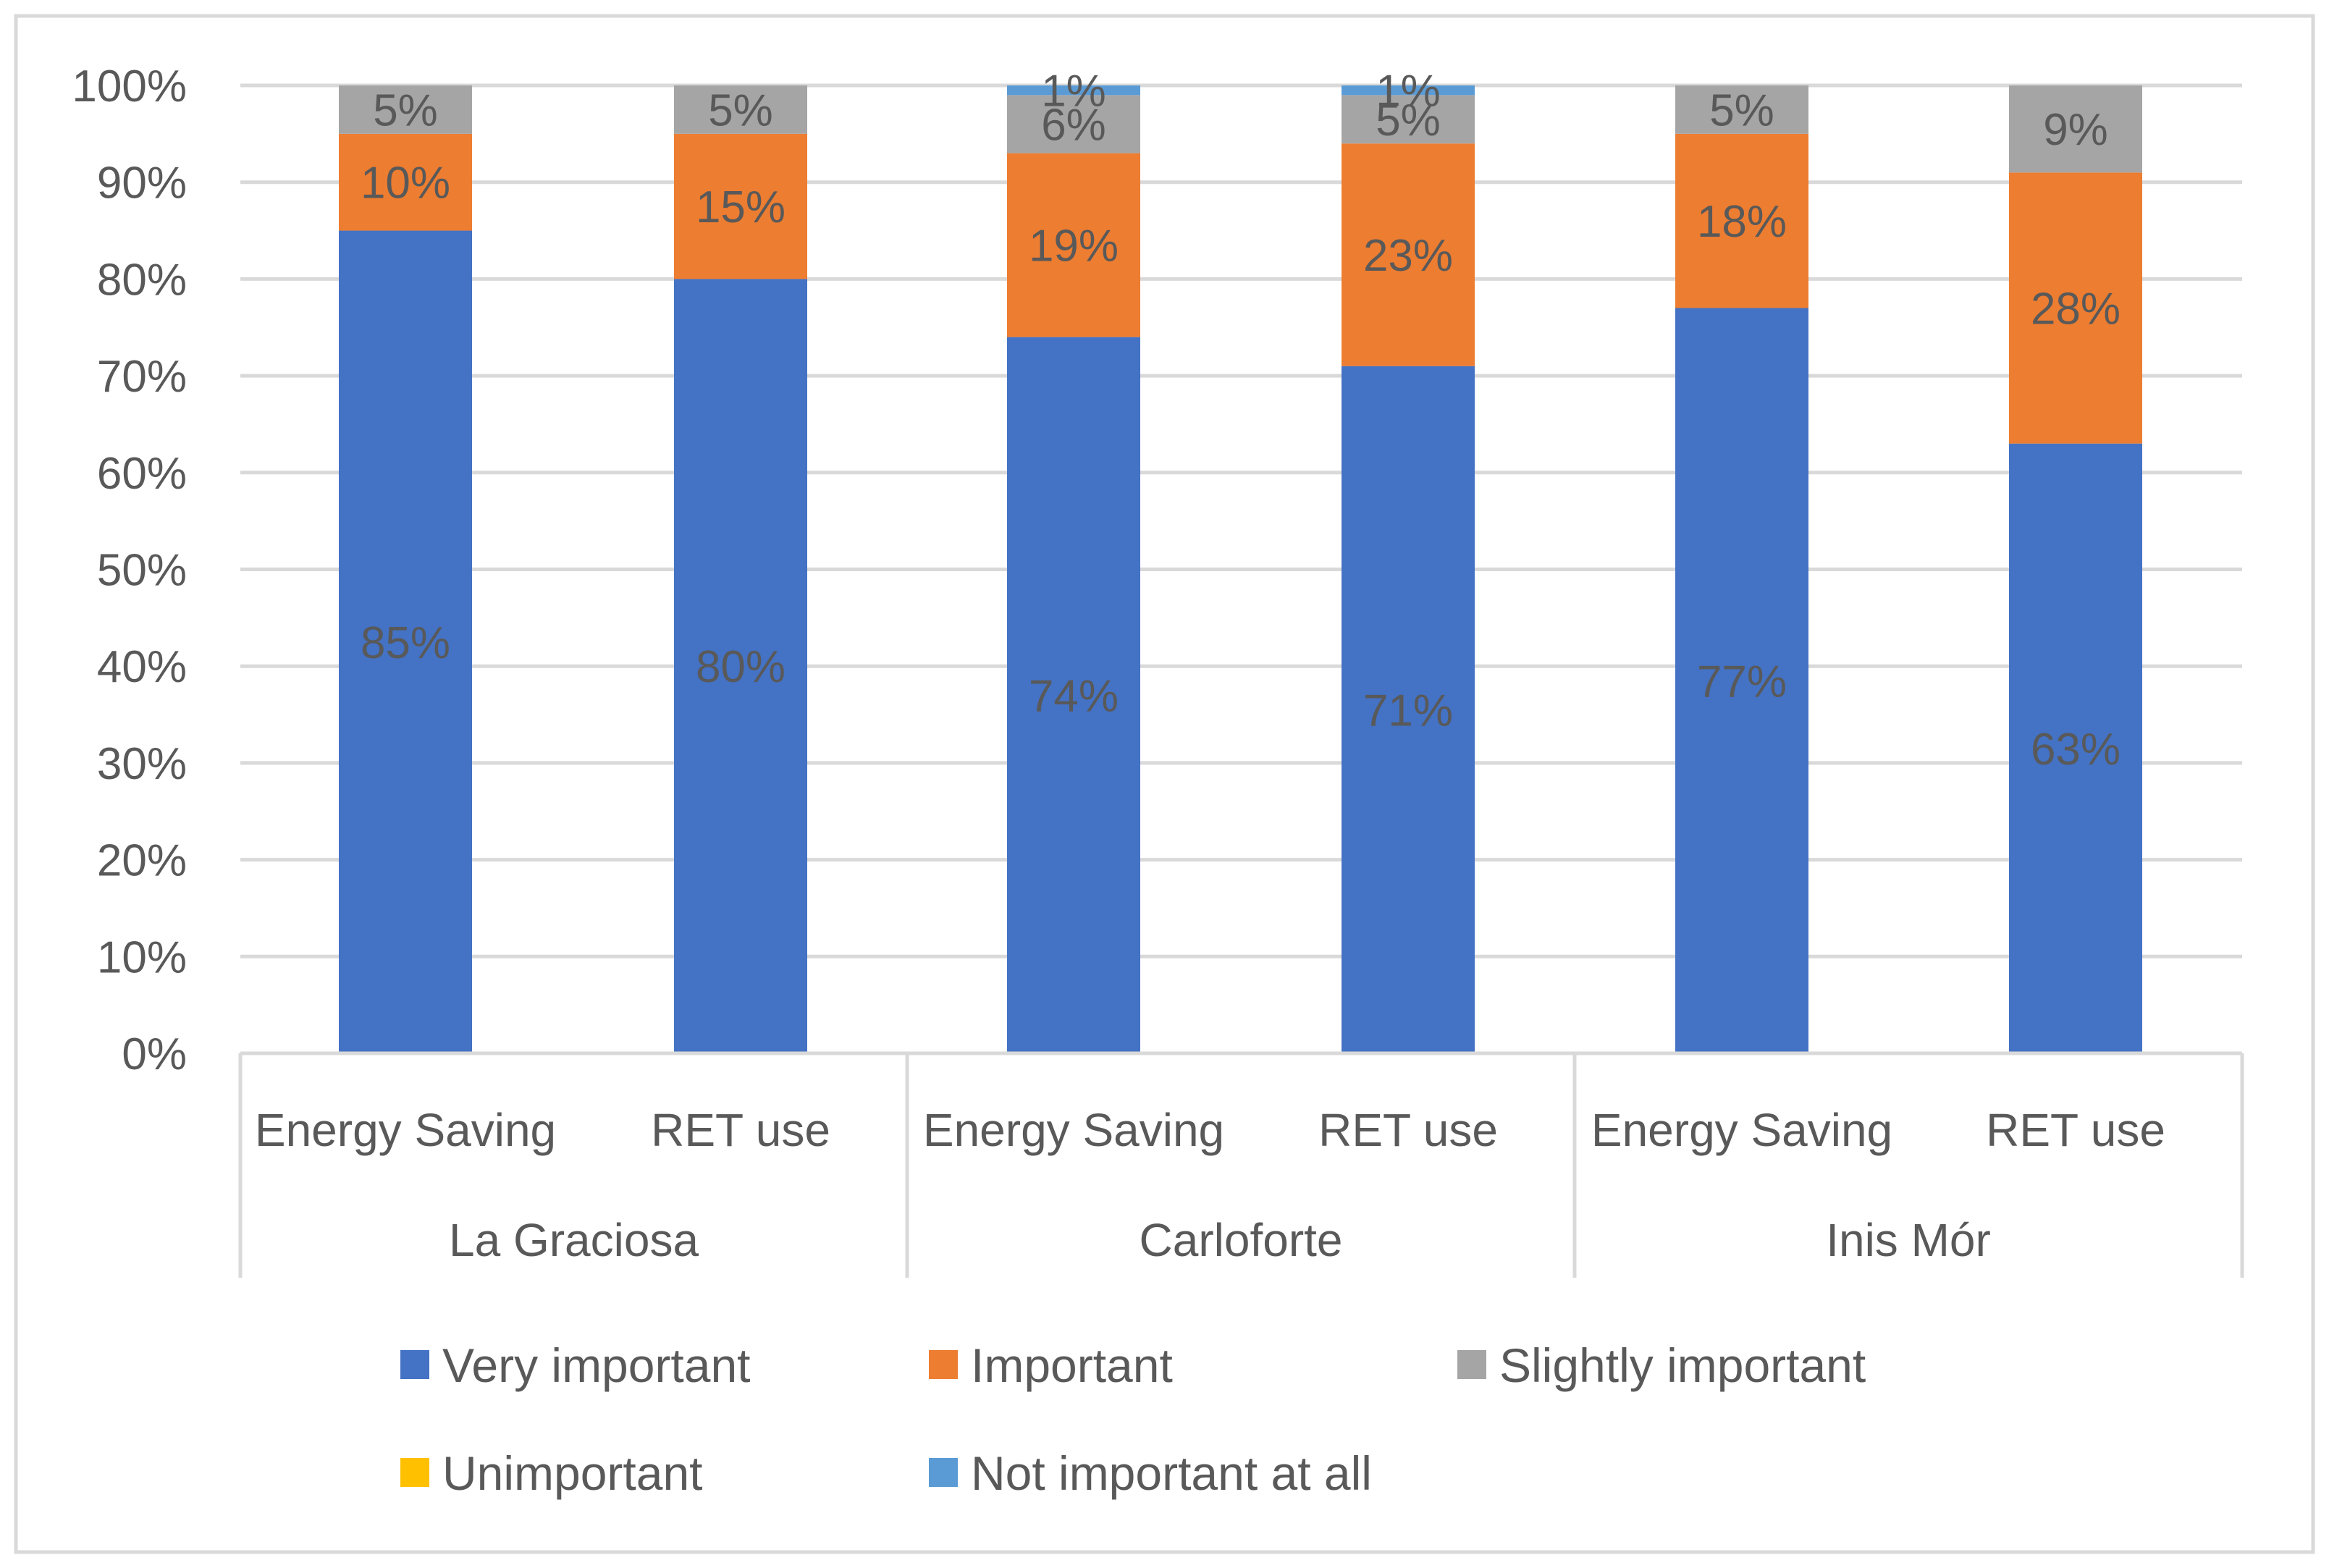 This screenshot has width=2329, height=1568. I want to click on data-label: 80%, so click(741, 667).